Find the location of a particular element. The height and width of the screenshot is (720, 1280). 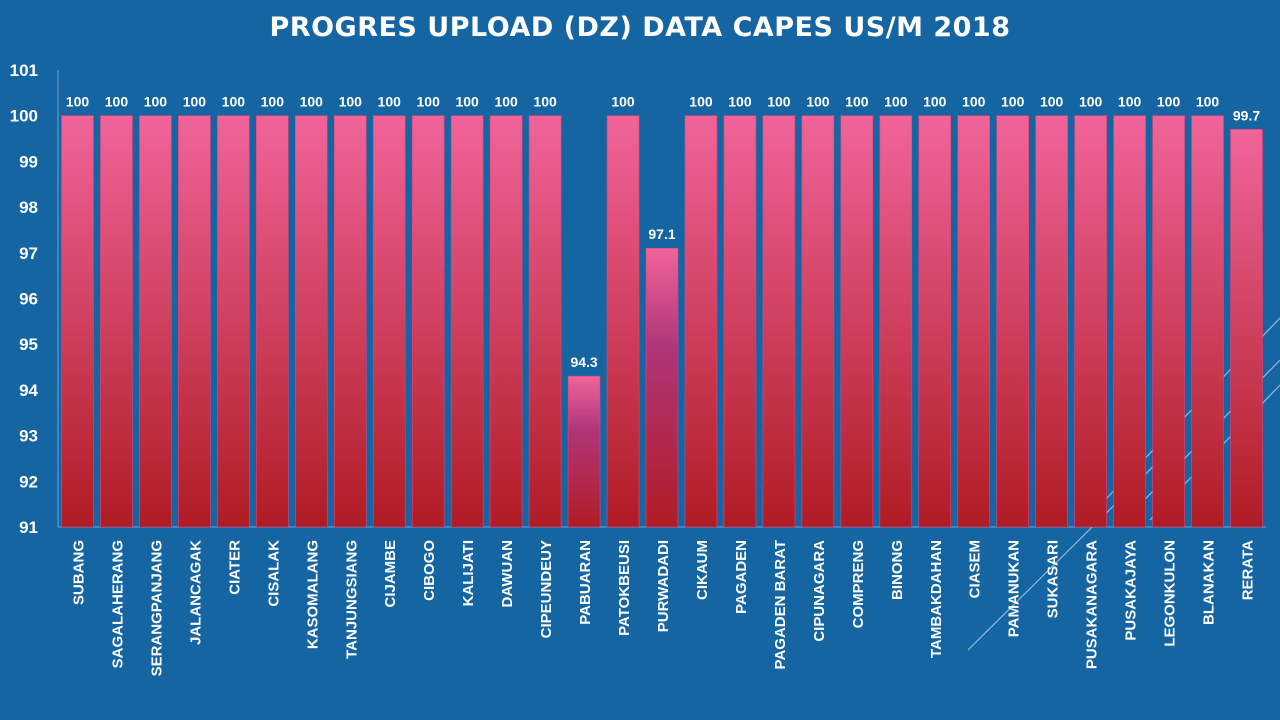

x-tick-label: CIPUNAGARA is located at coordinates (819, 591).